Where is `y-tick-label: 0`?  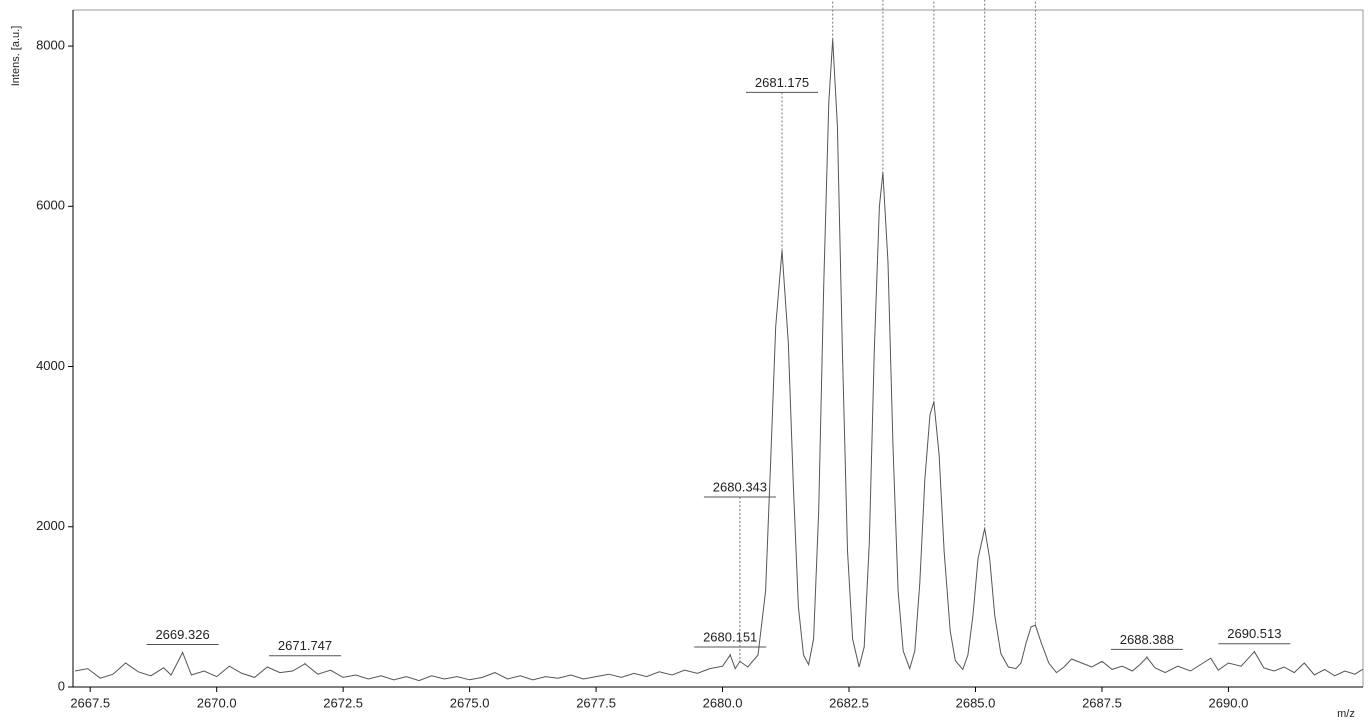
y-tick-label: 0 is located at coordinates (61, 685).